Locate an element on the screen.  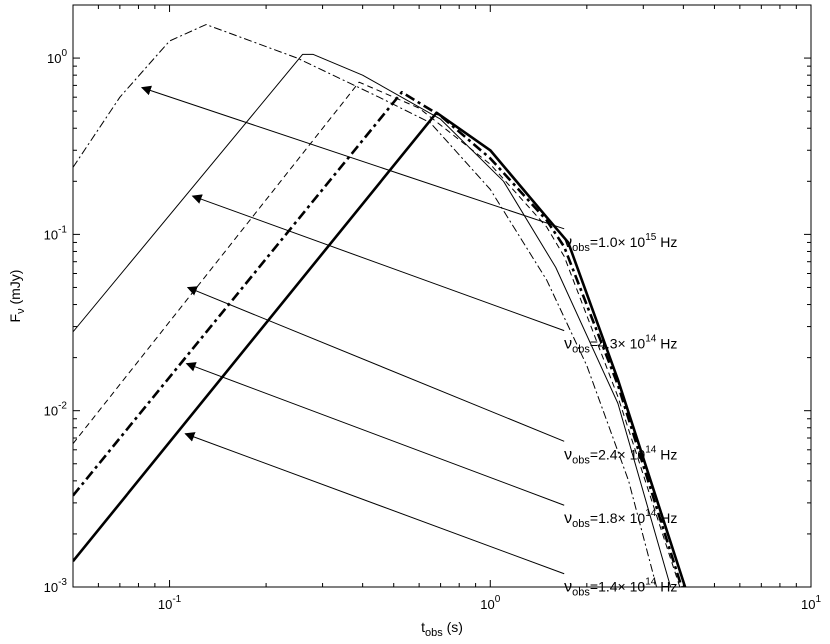
x-axis-label: tobs (s) is located at coordinates (442, 629).